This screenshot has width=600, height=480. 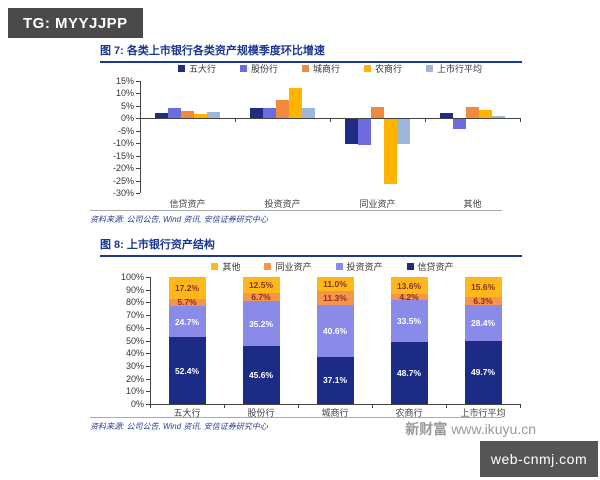 I want to click on category-label: 城商行, so click(x=335, y=413).